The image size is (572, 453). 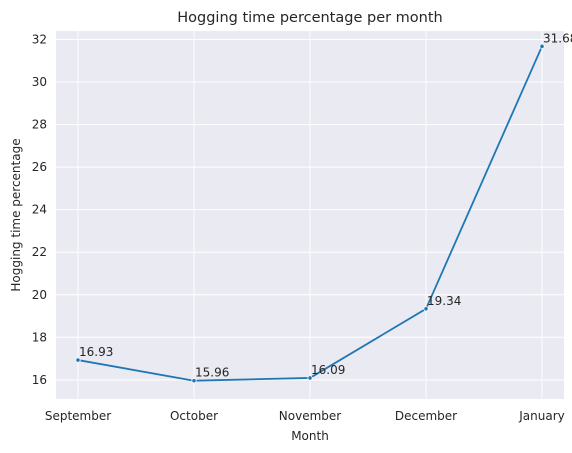 I want to click on data-label: 15.96, so click(x=212, y=373).